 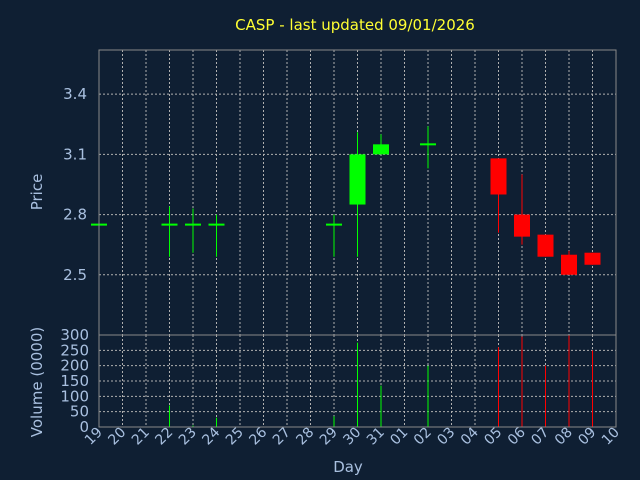 I want to click on x-tick-label: 10, so click(x=611, y=437).